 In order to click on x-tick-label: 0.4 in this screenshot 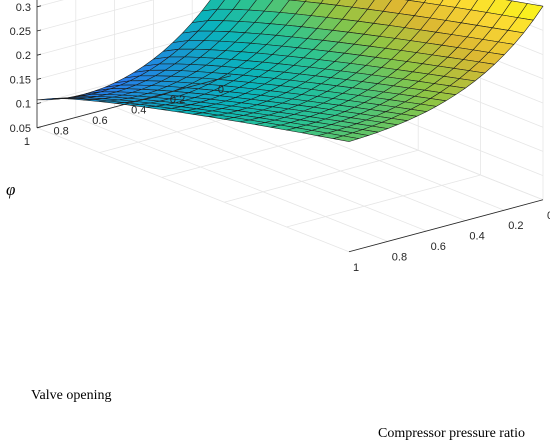, I will do `click(476, 237)`.